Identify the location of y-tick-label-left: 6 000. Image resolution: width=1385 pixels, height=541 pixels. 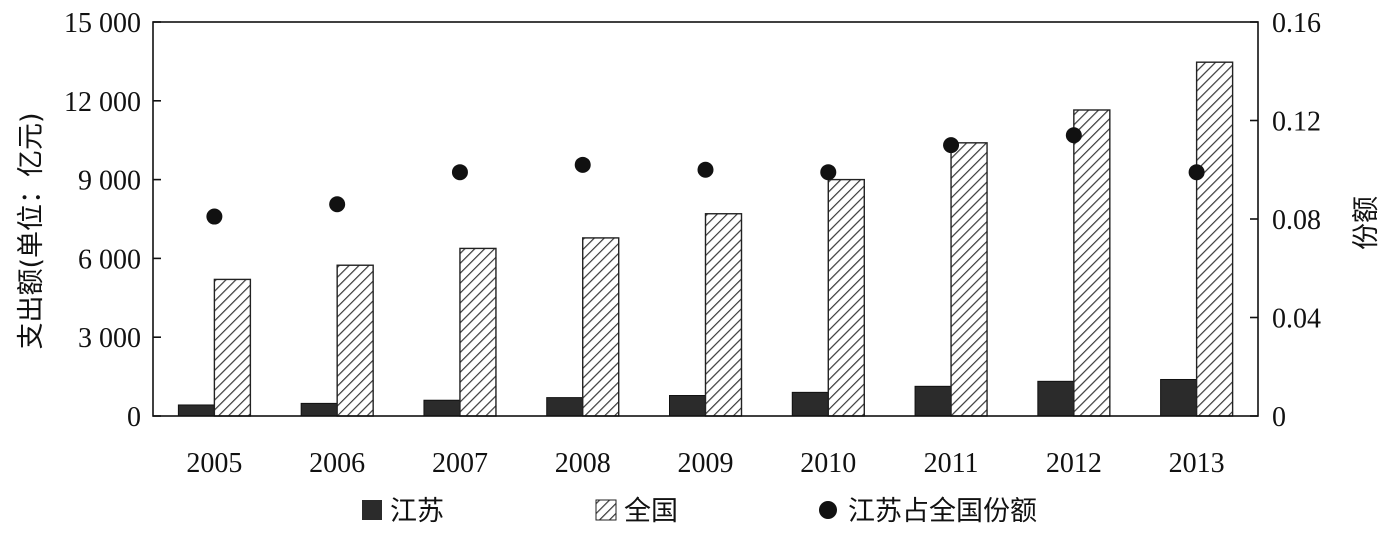
(109, 259).